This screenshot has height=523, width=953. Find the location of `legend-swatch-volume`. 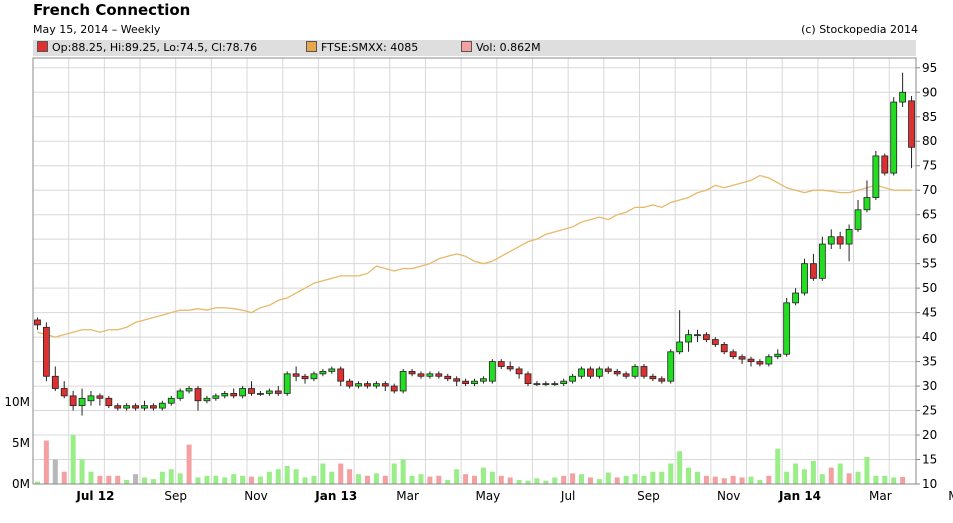

legend-swatch-volume is located at coordinates (466, 46).